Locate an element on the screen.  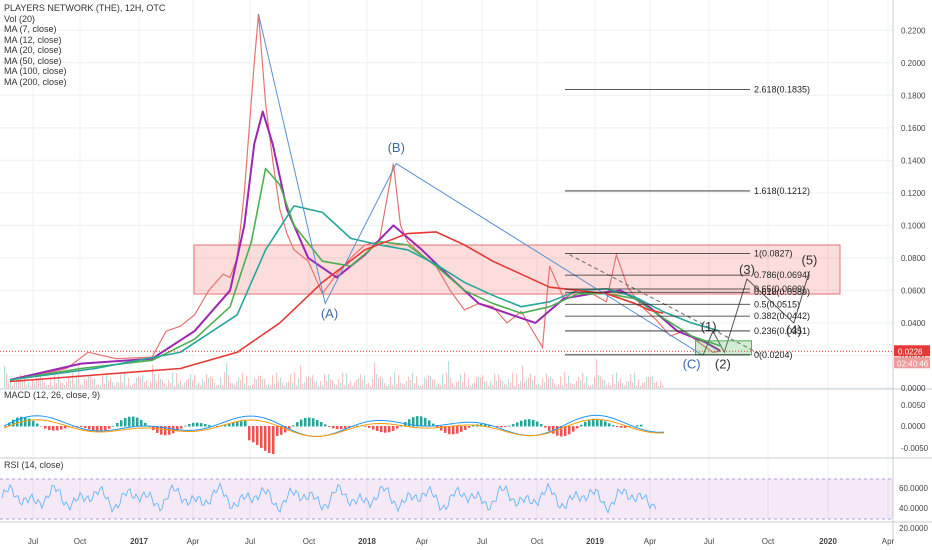
macd-signal-line is located at coordinates (334, 427).